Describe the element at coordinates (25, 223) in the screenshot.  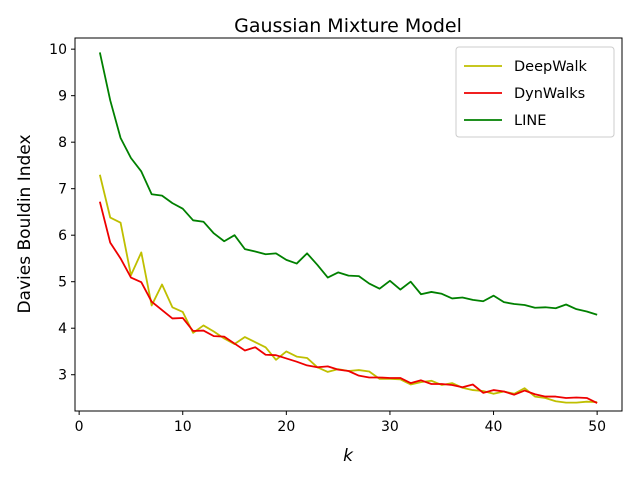
I see `y-axis-label: Davies Bouldin Index` at that location.